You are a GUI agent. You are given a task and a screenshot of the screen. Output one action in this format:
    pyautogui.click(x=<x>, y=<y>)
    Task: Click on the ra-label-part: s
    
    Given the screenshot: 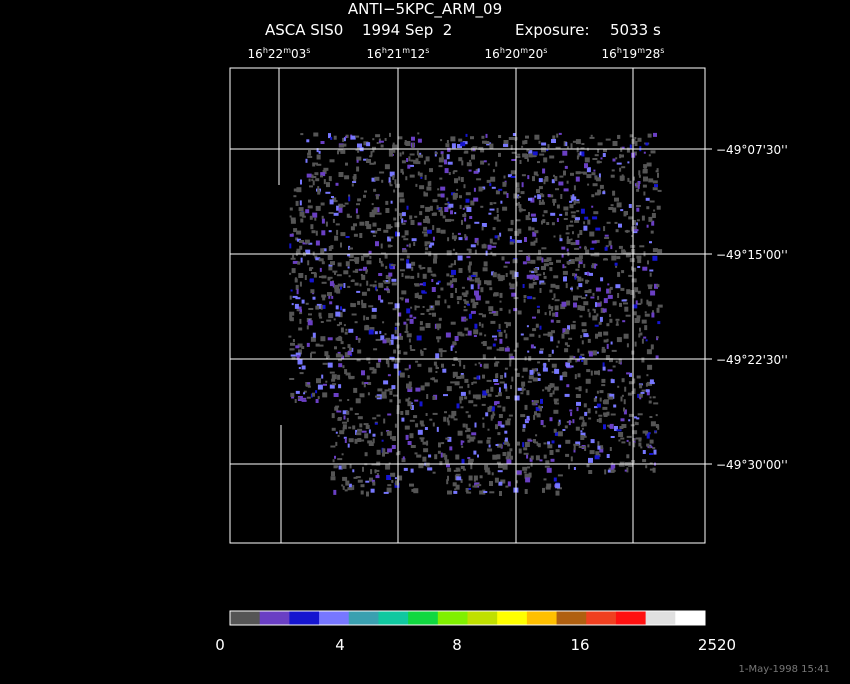 What is the action you would take?
    pyautogui.click(x=308, y=50)
    